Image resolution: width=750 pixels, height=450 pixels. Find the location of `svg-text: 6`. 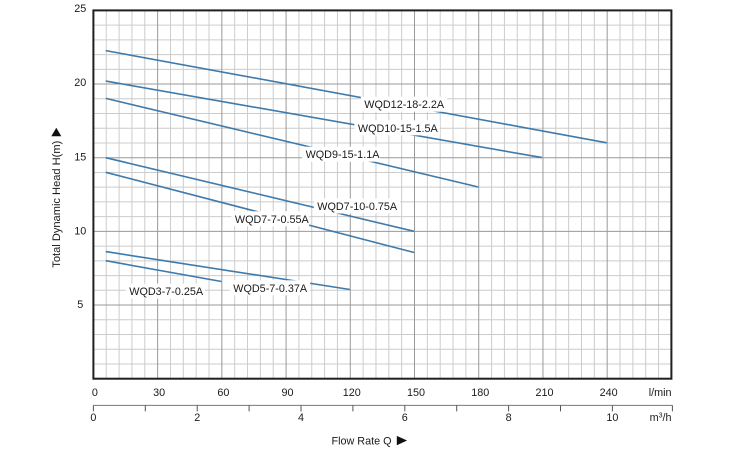

svg-text: 6 is located at coordinates (405, 418).